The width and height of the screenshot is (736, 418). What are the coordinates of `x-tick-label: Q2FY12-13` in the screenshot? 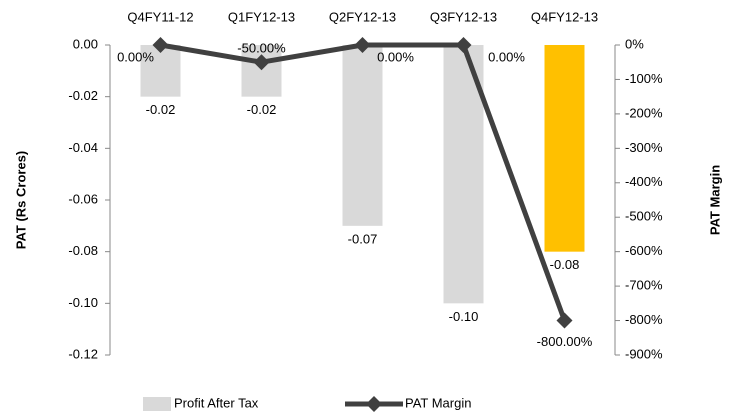 It's located at (362, 16).